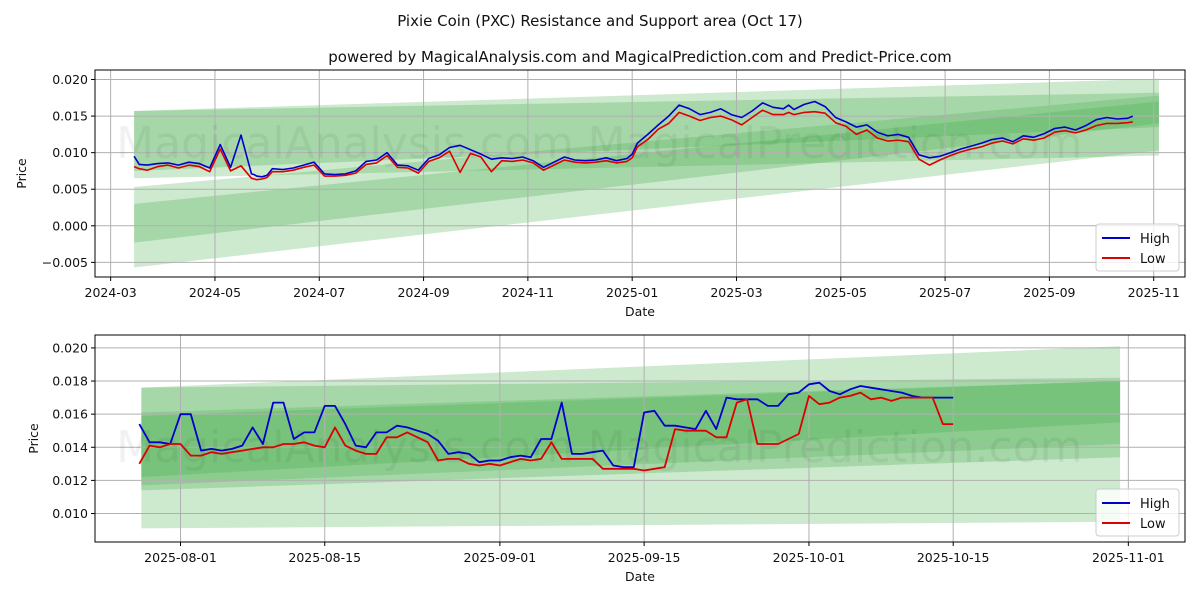 The image size is (1200, 600). Describe the element at coordinates (70, 189) in the screenshot. I see `y-tick-label: 0.005` at that location.